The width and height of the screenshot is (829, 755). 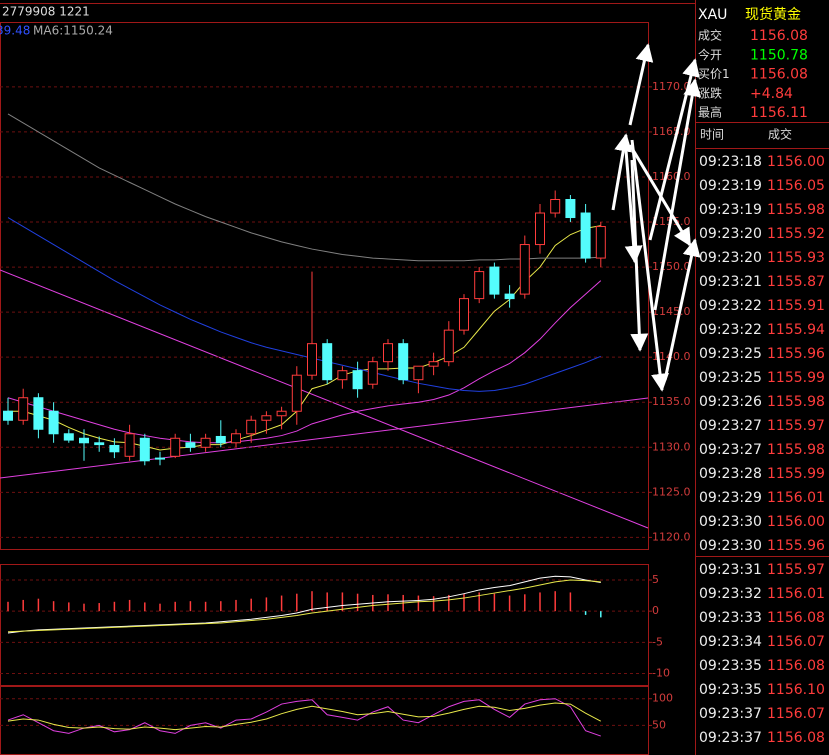 I want to click on y-tick-label: 0, so click(x=655, y=610).